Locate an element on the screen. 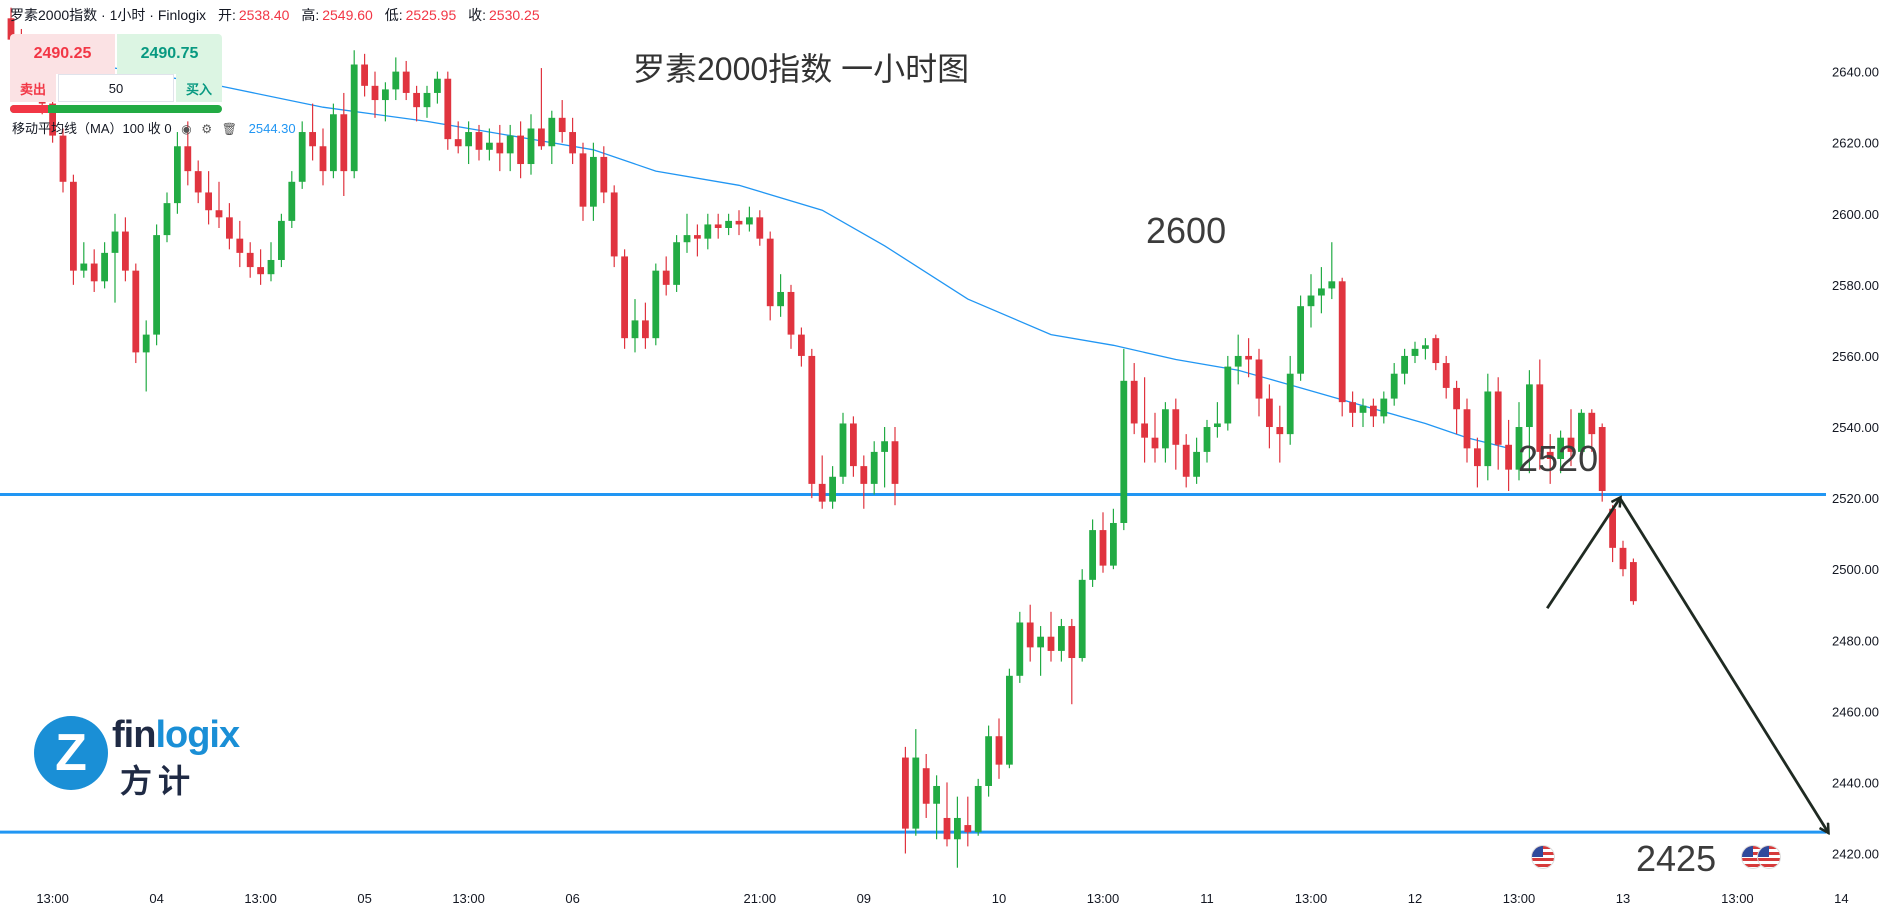  buy-price-button: 2490.75 is located at coordinates (169, 54).